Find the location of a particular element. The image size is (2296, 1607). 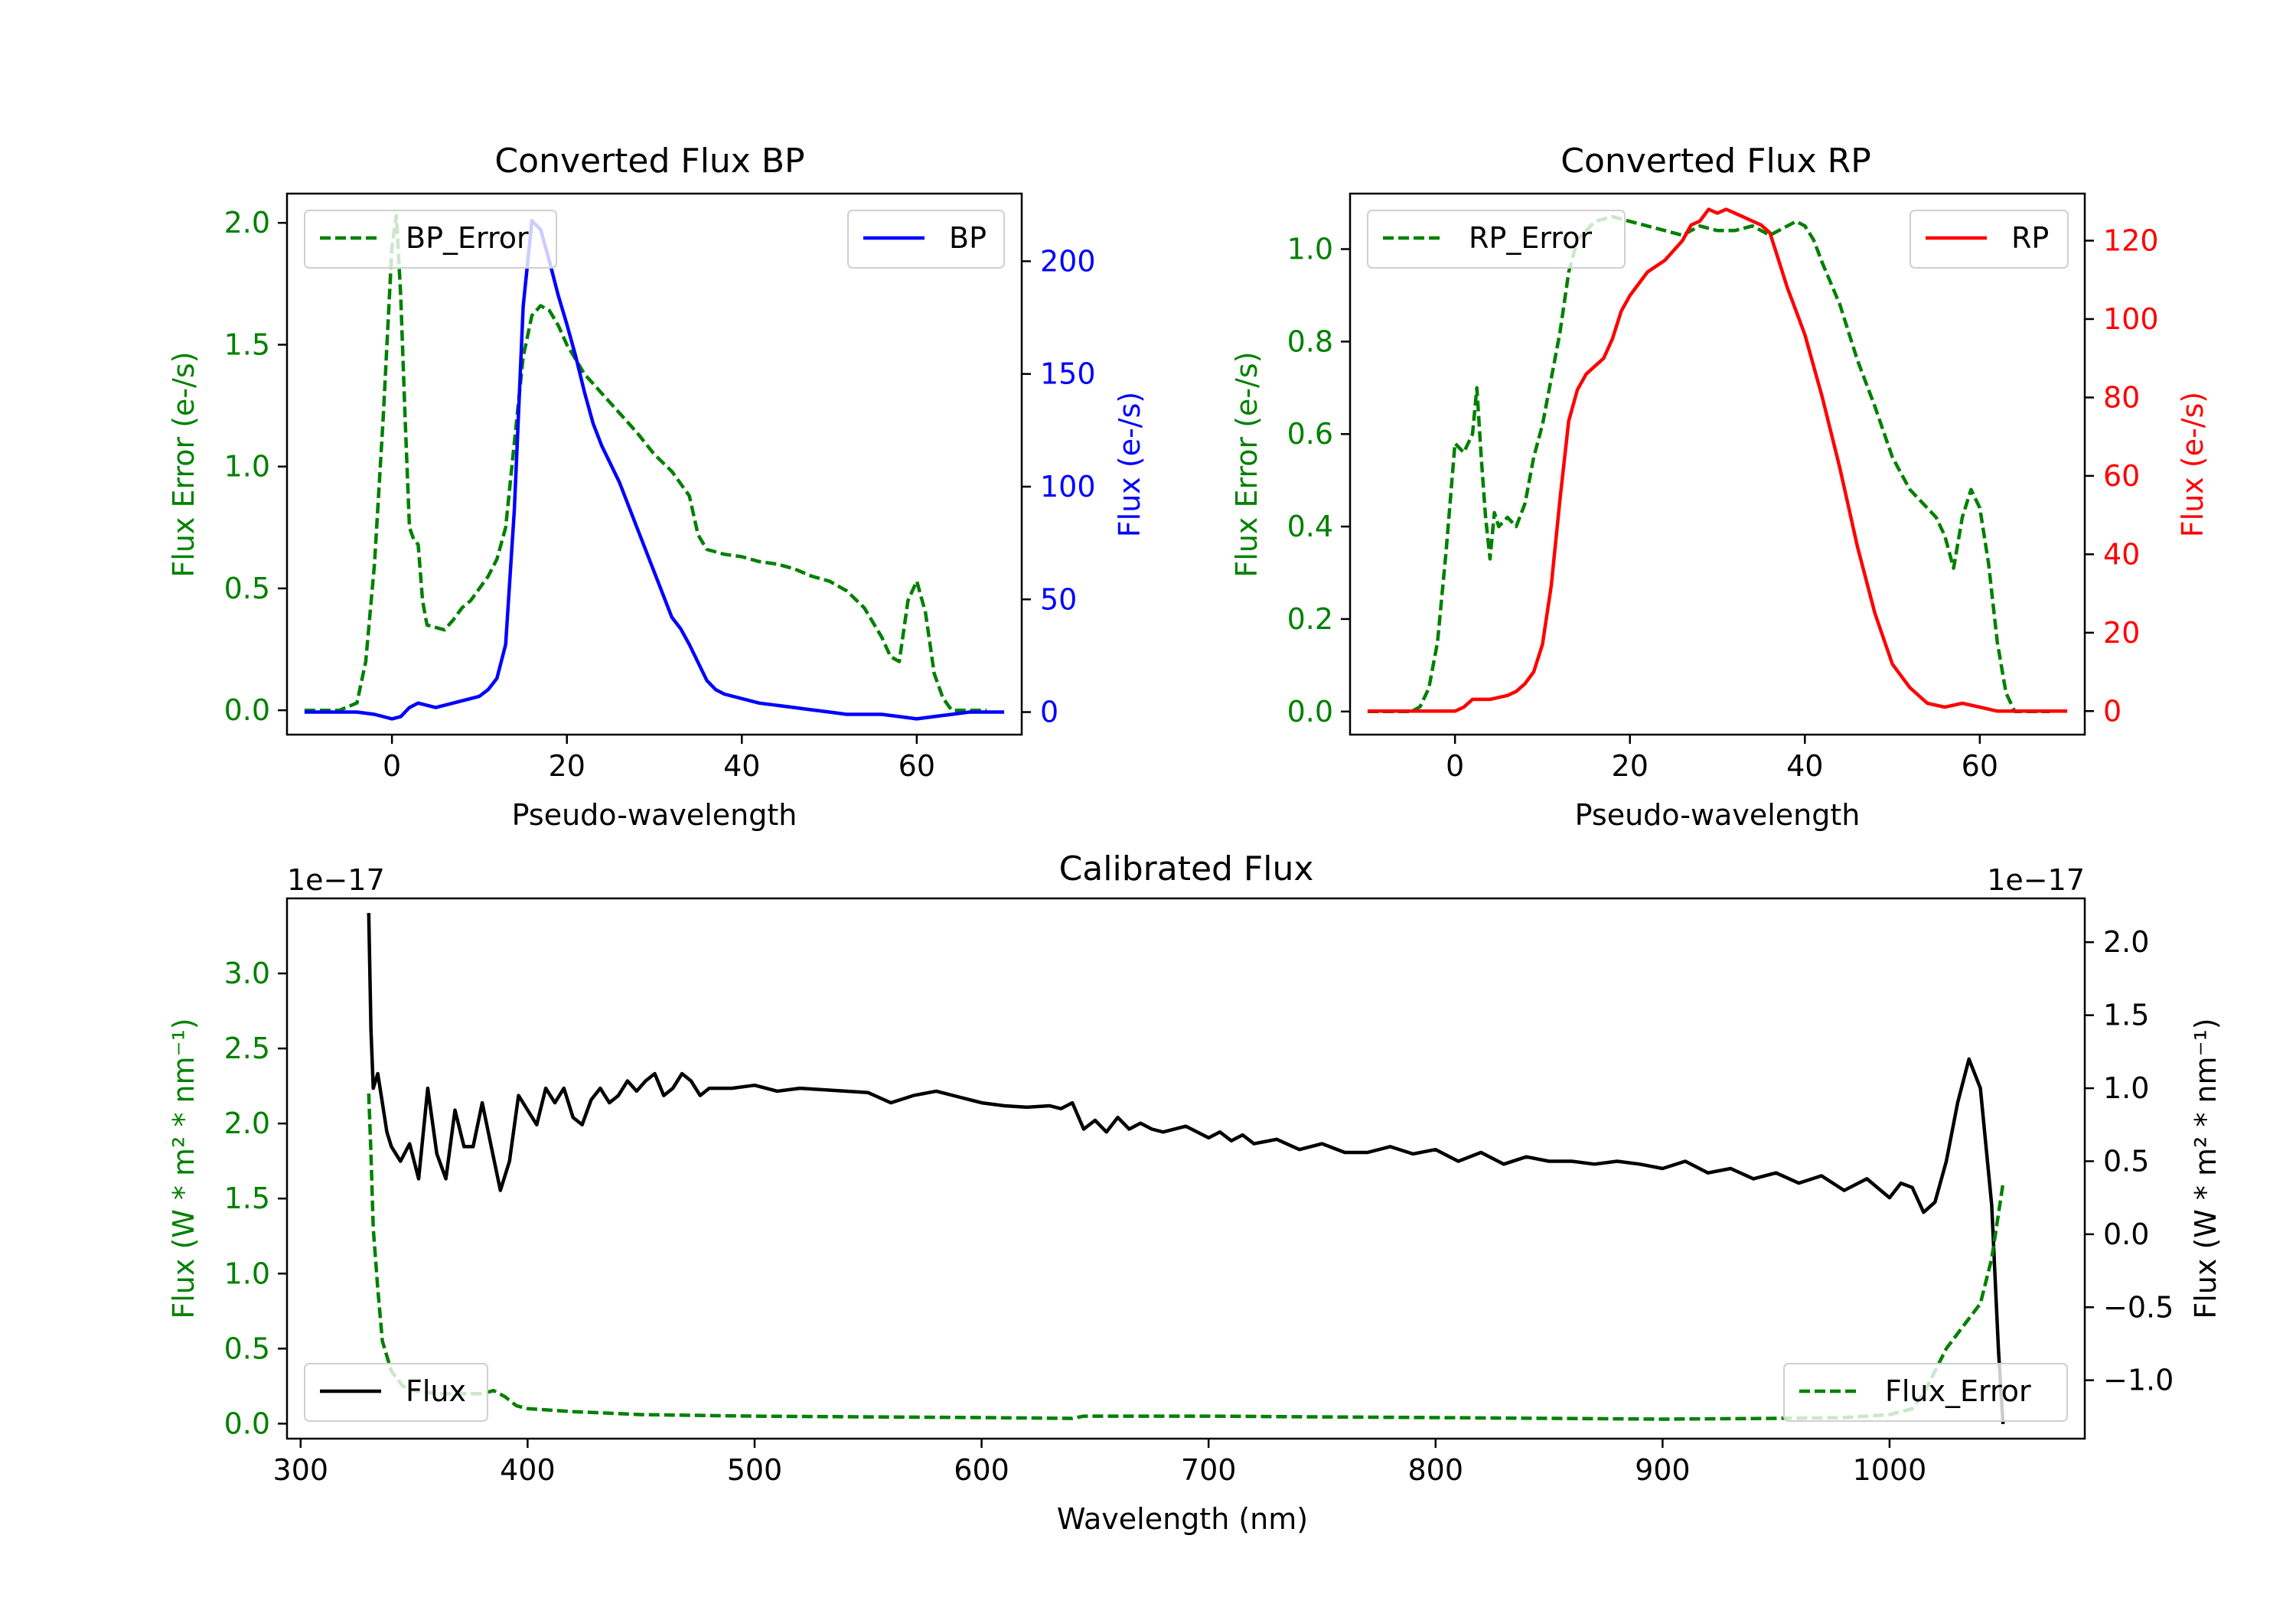

cal-ytick-right-label: 1.0 is located at coordinates (2126, 1088).